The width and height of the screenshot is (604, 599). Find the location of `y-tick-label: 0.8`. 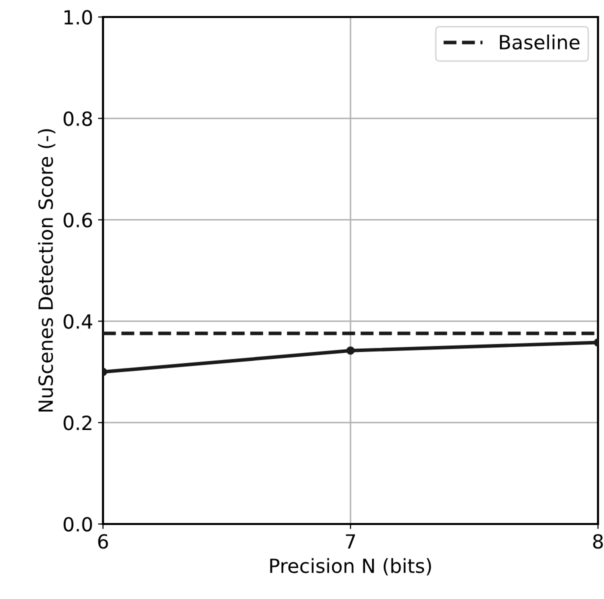

y-tick-label: 0.8 is located at coordinates (78, 118).